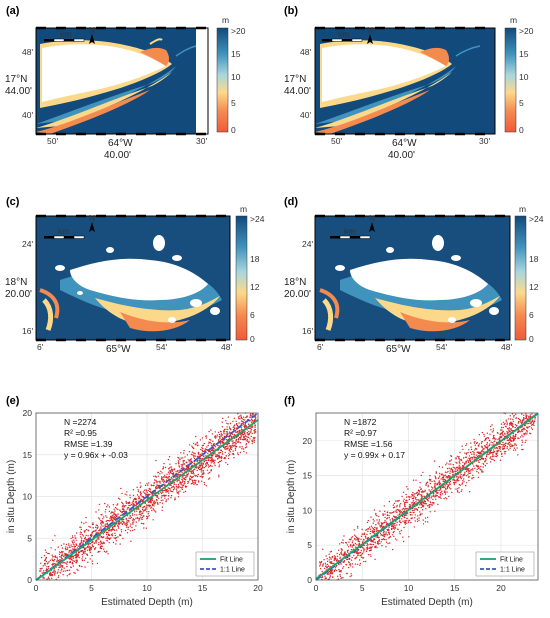  I want to click on svg-text: m, so click(243, 209).